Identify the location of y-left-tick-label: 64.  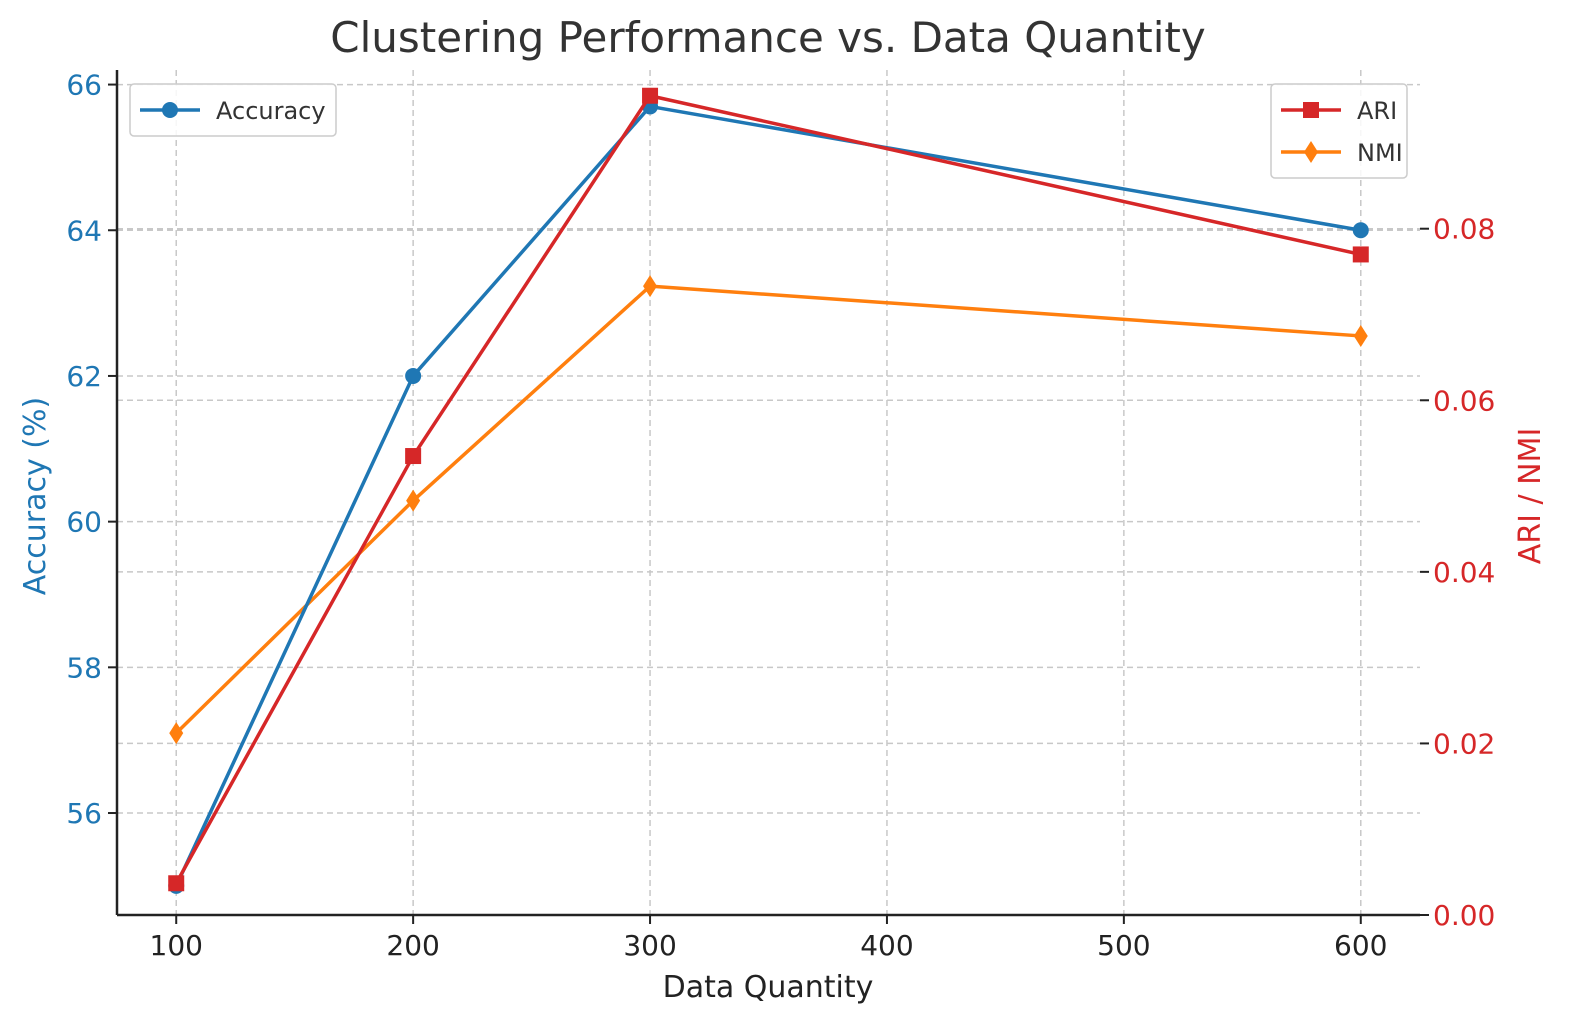
(84, 230).